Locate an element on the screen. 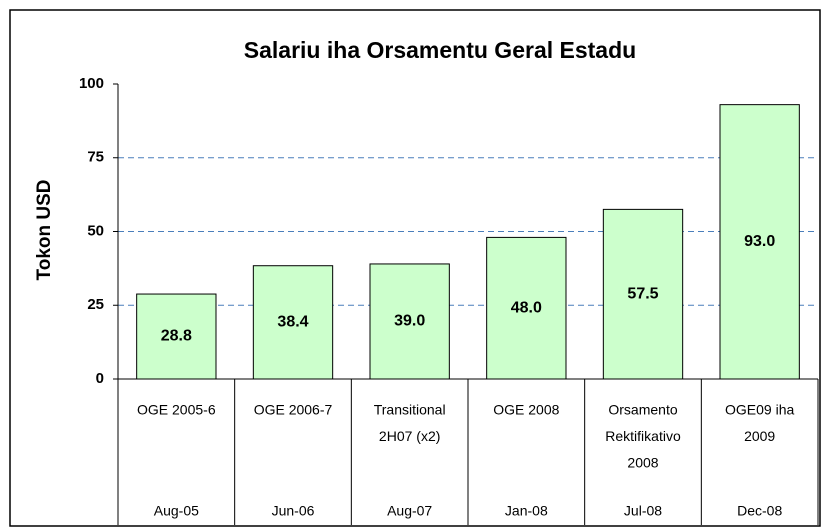  y-tick-label: 25 is located at coordinates (95, 304).